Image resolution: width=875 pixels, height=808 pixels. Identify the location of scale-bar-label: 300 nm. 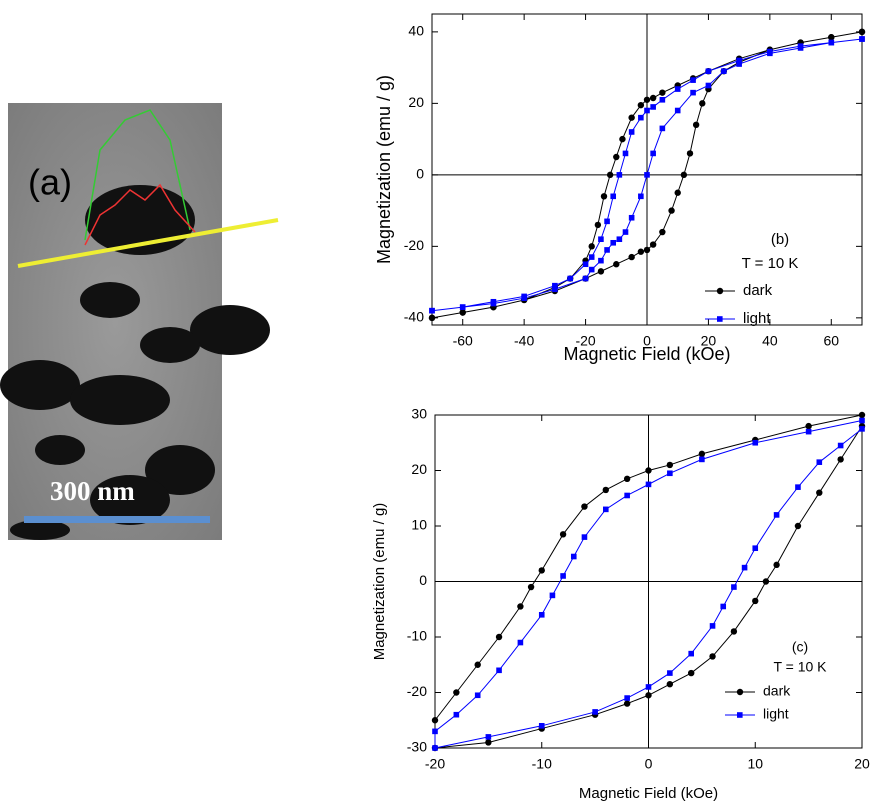
(92, 491).